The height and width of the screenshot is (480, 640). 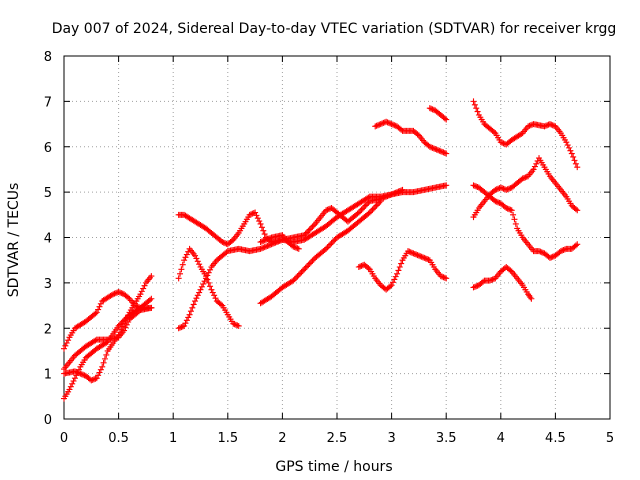 What do you see at coordinates (48, 420) in the screenshot?
I see `y-tick-label: 0` at bounding box center [48, 420].